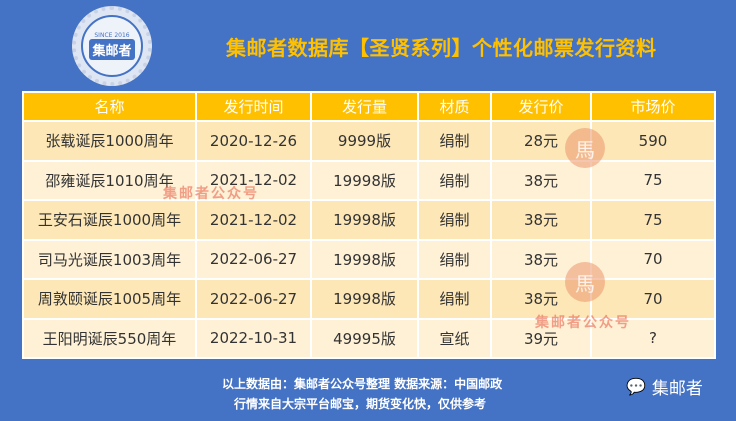  I want to click on footer-line-1: 以上数据由：集邮者公众号整理 数据来源：中国邮政, so click(362, 384).